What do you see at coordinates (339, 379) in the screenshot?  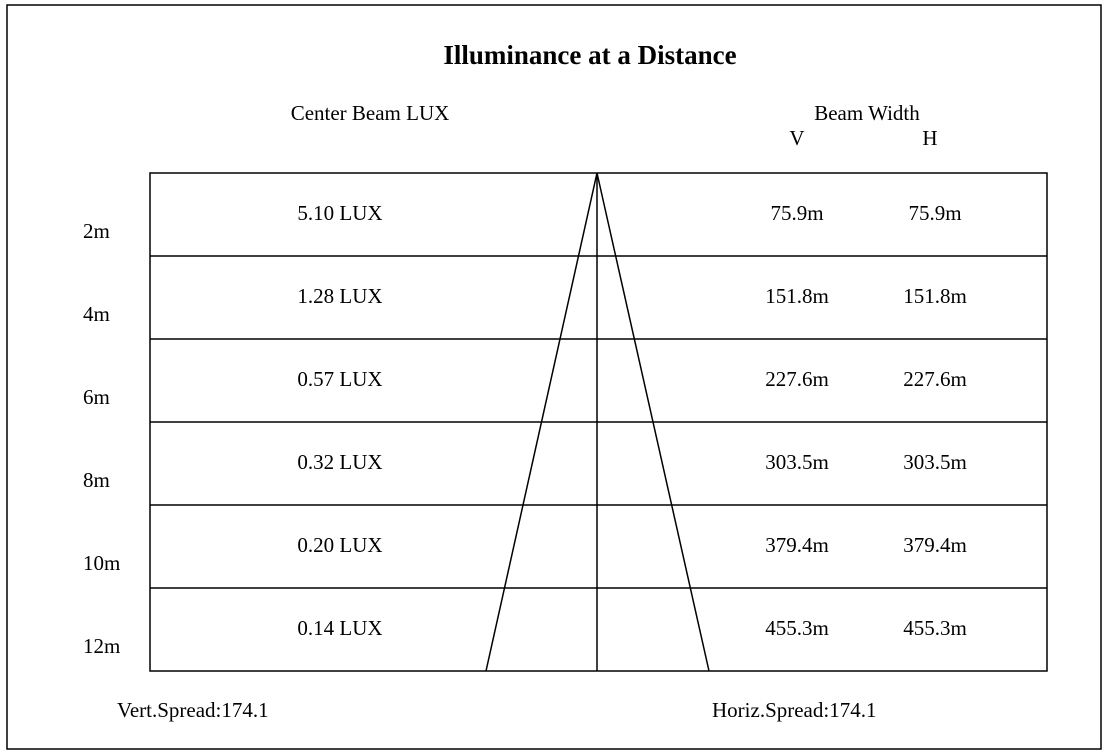 I see `lux: 0.57 LUX` at bounding box center [339, 379].